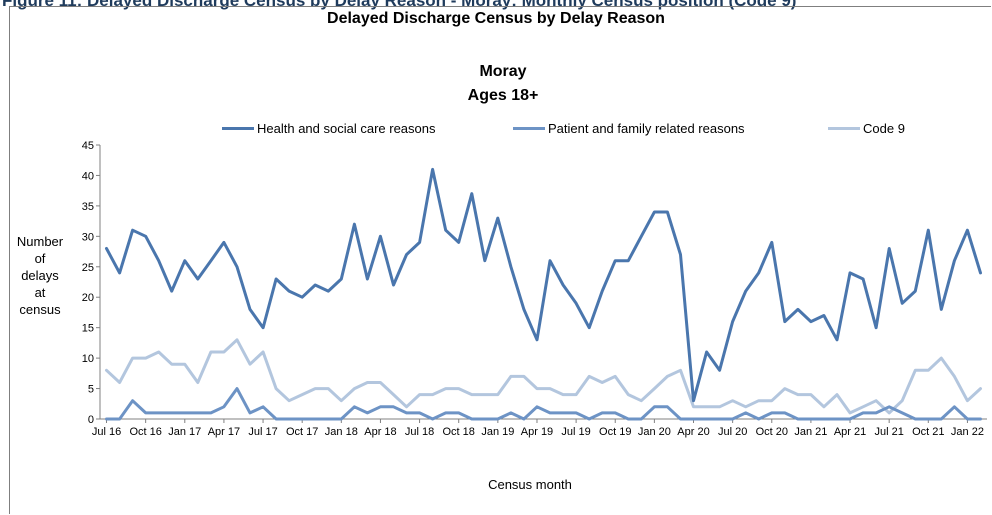 Image resolution: width=992 pixels, height=515 pixels. I want to click on y-tick-label: 35, so click(88, 207).